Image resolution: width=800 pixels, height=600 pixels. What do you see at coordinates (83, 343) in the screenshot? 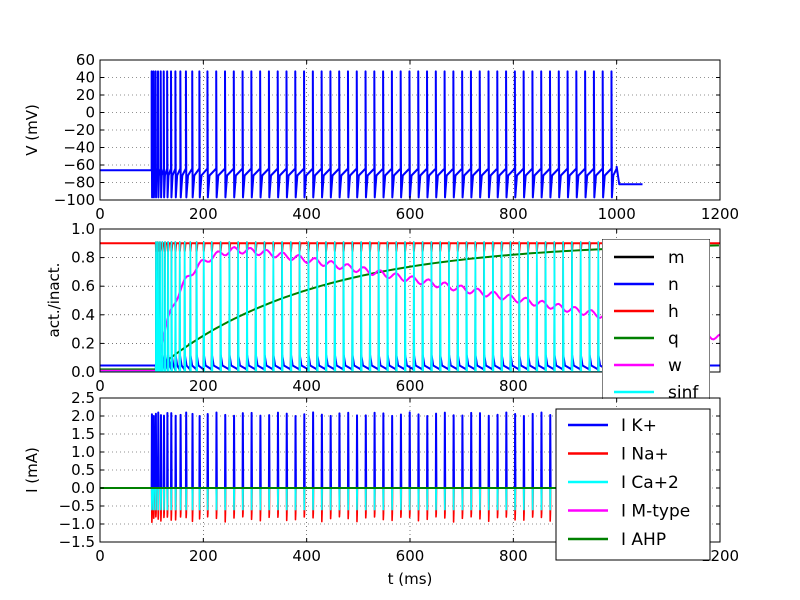
I see `y-tick-label: 0.2` at bounding box center [83, 343].